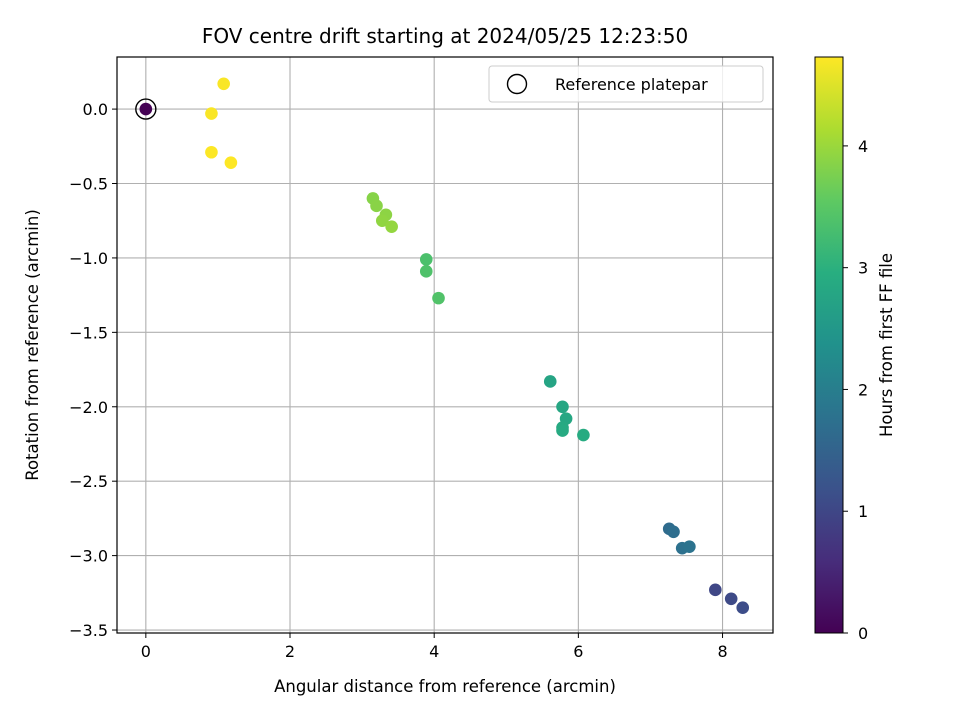 The height and width of the screenshot is (720, 960). Describe the element at coordinates (88, 184) in the screenshot. I see `y-tick-label: −0.5` at that location.